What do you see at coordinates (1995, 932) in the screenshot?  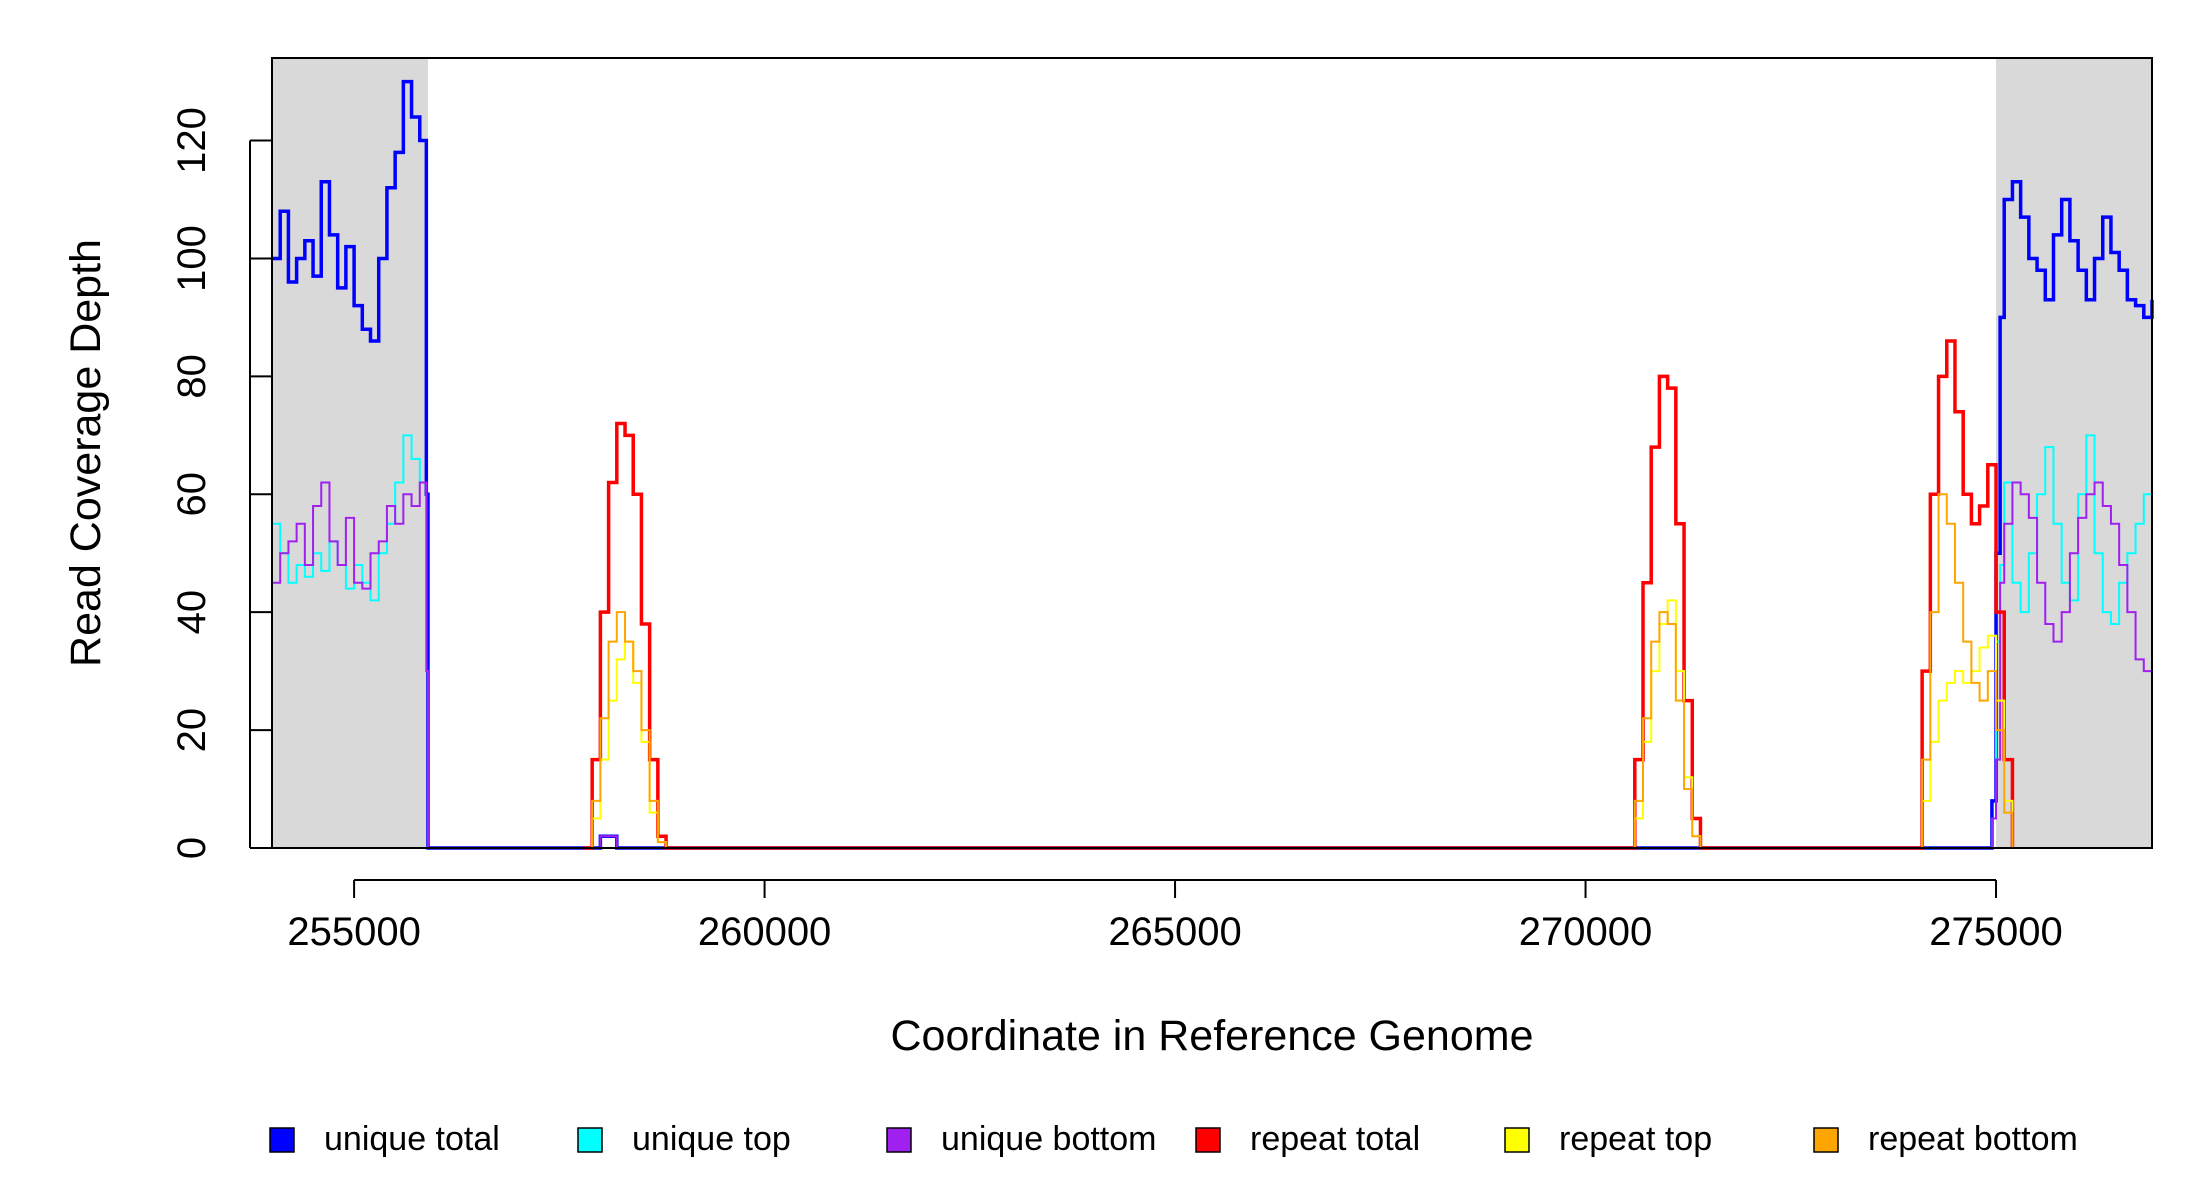 I see `x-tick-label: 275000` at bounding box center [1995, 932].